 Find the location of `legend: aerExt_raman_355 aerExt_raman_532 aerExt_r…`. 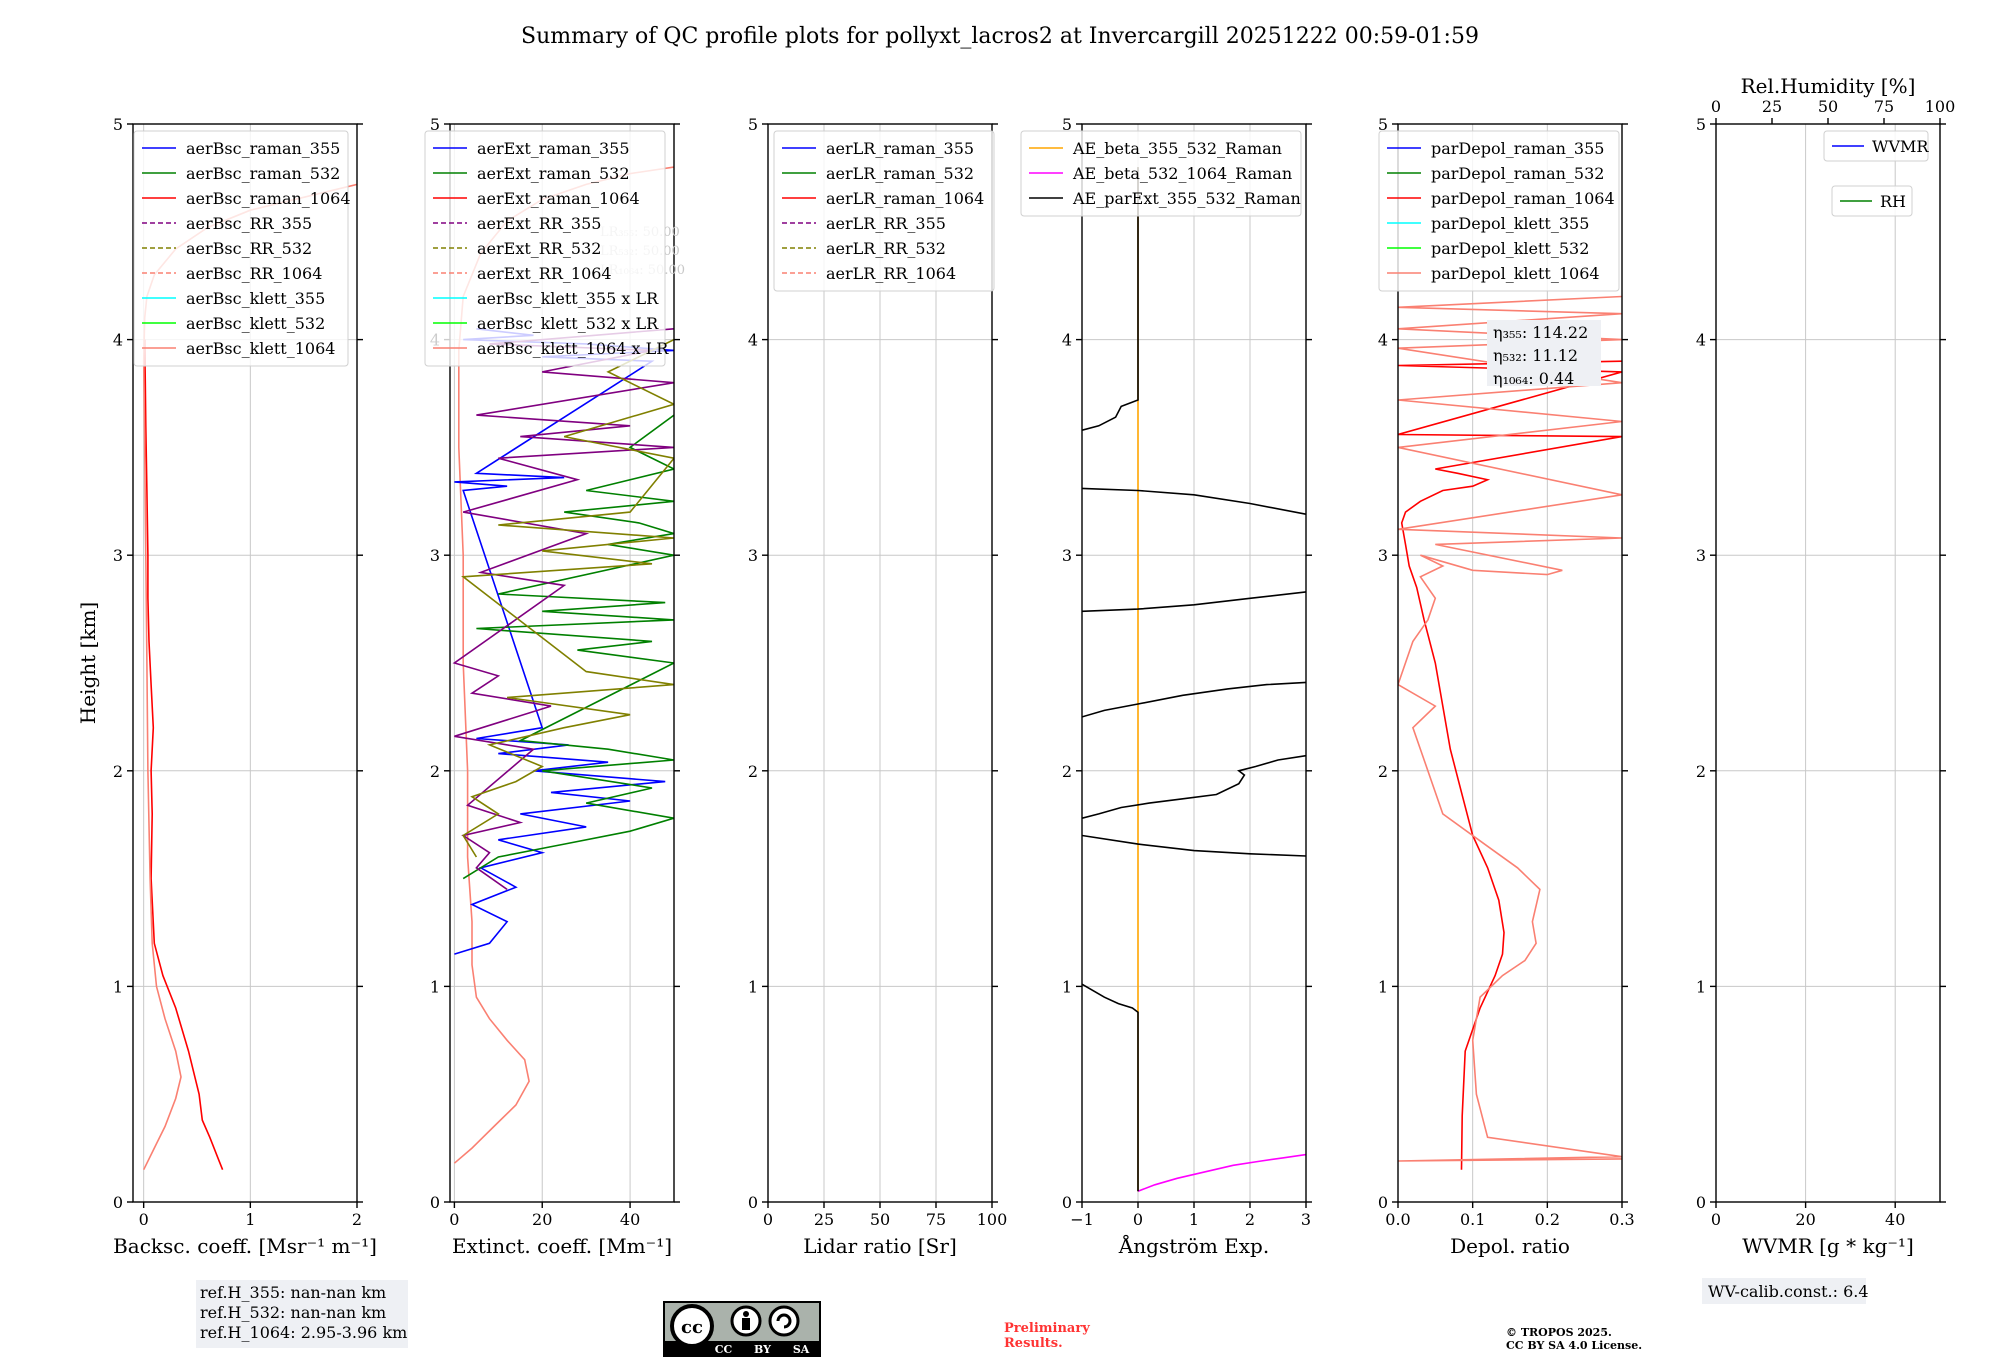

legend: aerExt_raman_355 aerExt_raman_532 aerExt_r… is located at coordinates (546, 248).